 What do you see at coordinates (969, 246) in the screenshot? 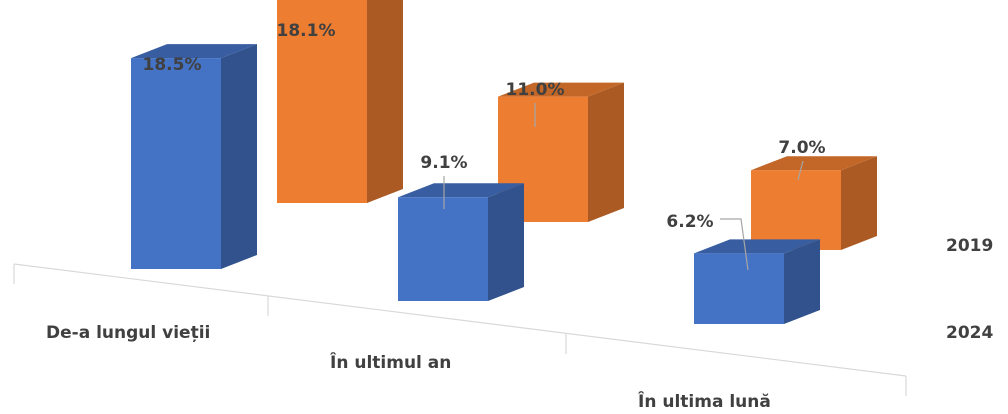
I see `series-label-2019: 2019` at bounding box center [969, 246].